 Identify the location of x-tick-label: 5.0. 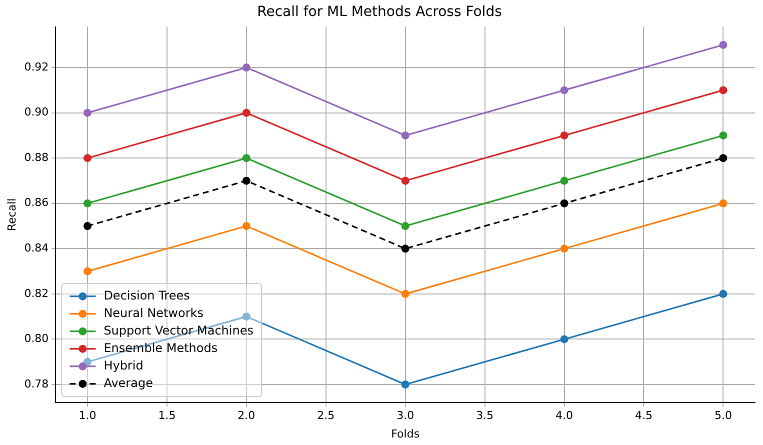
(723, 415).